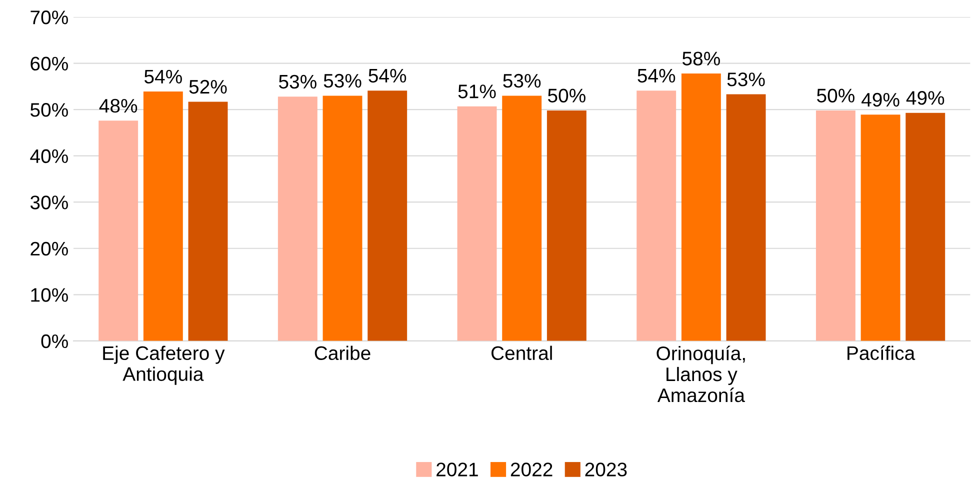 Image resolution: width=980 pixels, height=487 pixels. I want to click on data-label: 52%, so click(208, 87).